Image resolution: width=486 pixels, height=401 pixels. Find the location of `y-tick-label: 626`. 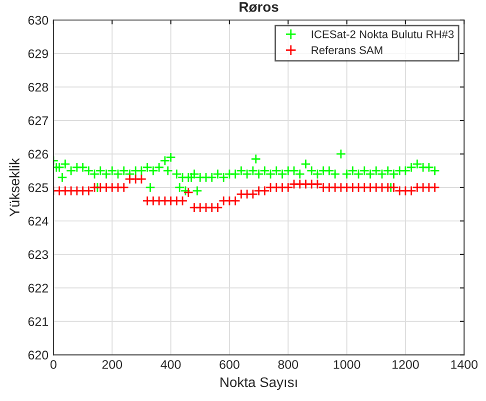

y-tick-label: 626 is located at coordinates (38, 154).